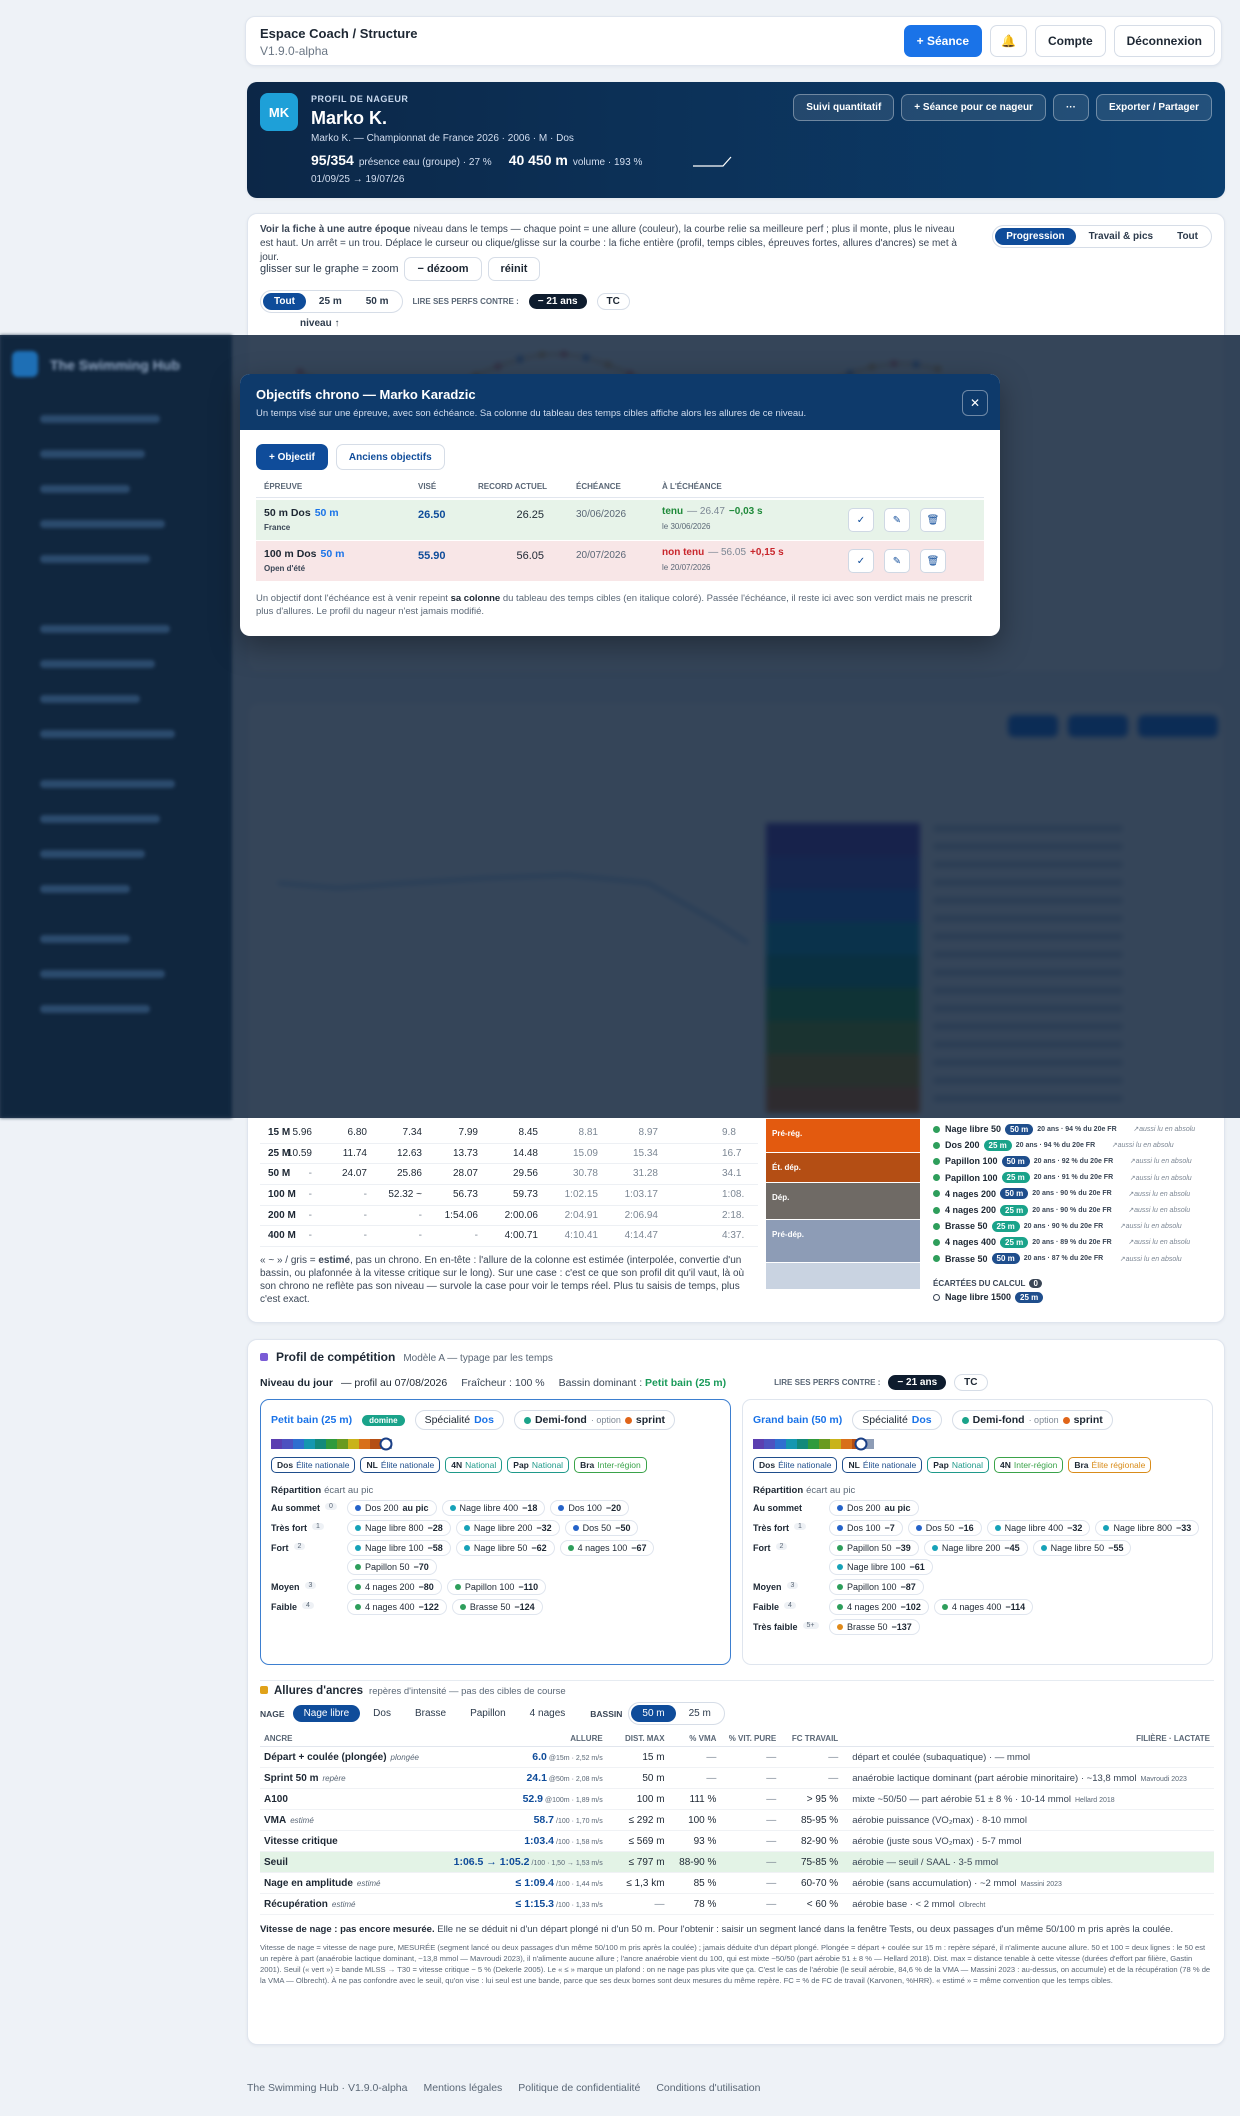  Describe the element at coordinates (781, 1546) in the screenshot. I see `rep-count: 2` at that location.